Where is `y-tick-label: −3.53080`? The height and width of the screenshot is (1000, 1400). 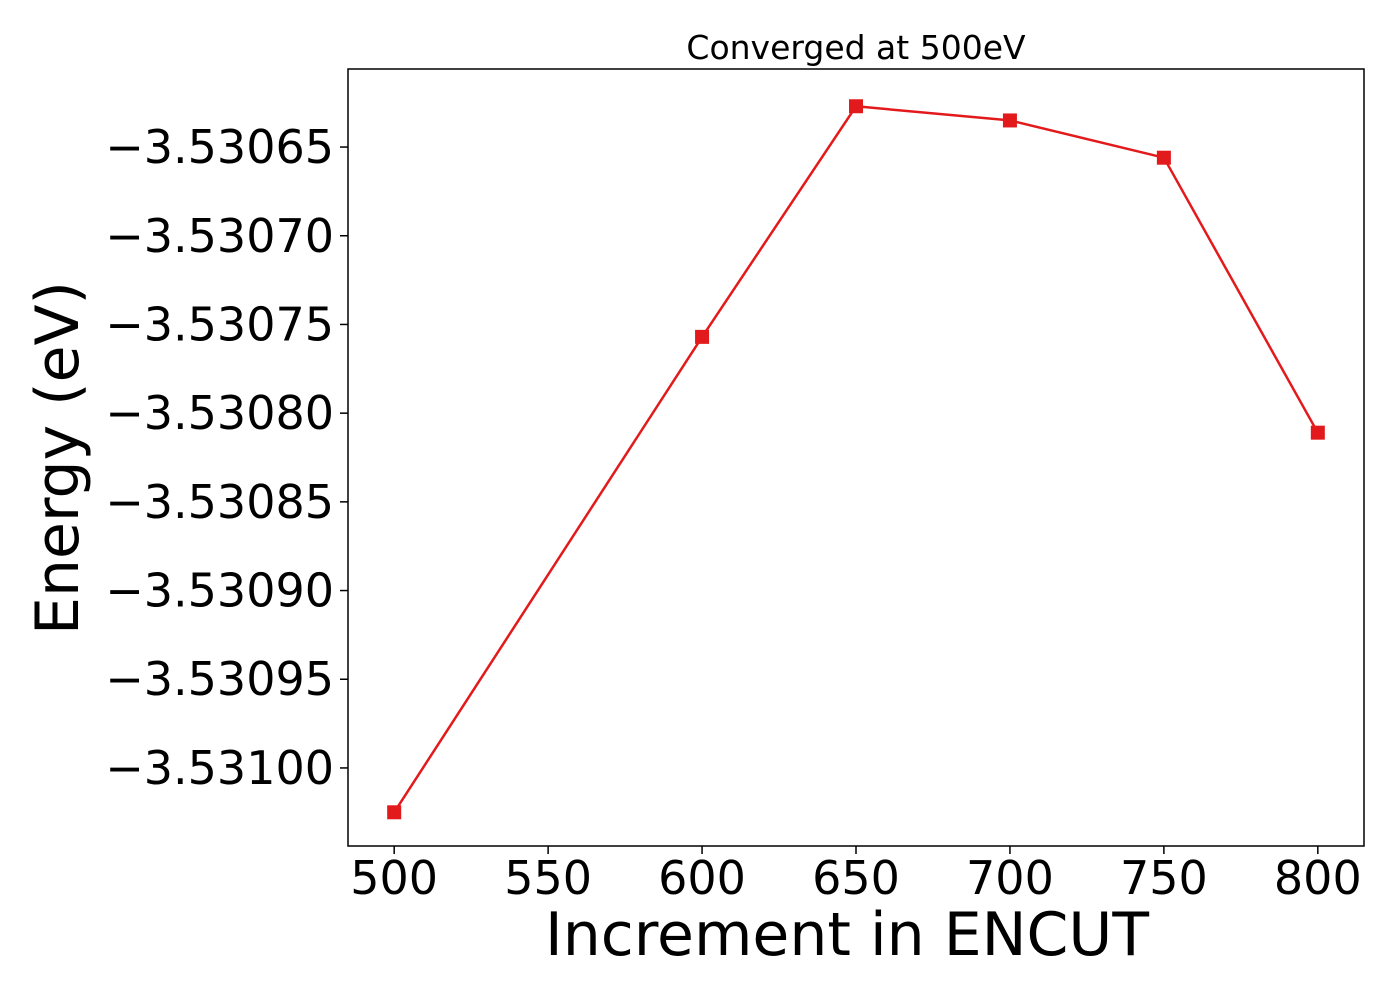
y-tick-label: −3.53080 is located at coordinates (219, 413).